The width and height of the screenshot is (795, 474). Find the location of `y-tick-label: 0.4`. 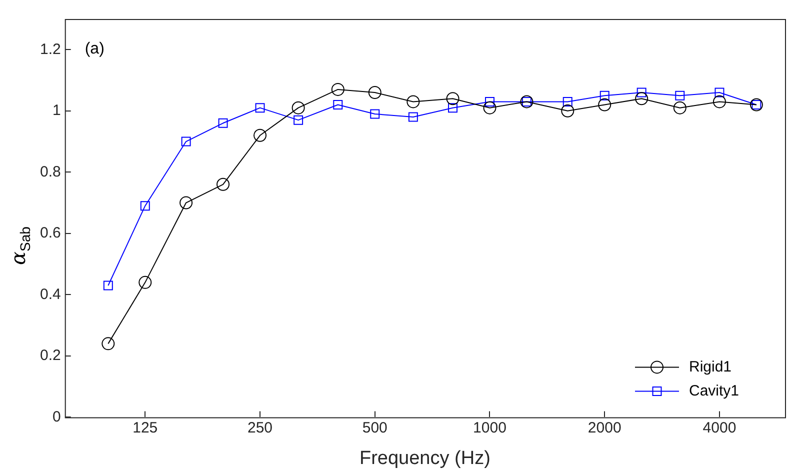

y-tick-label: 0.4 is located at coordinates (50, 294).